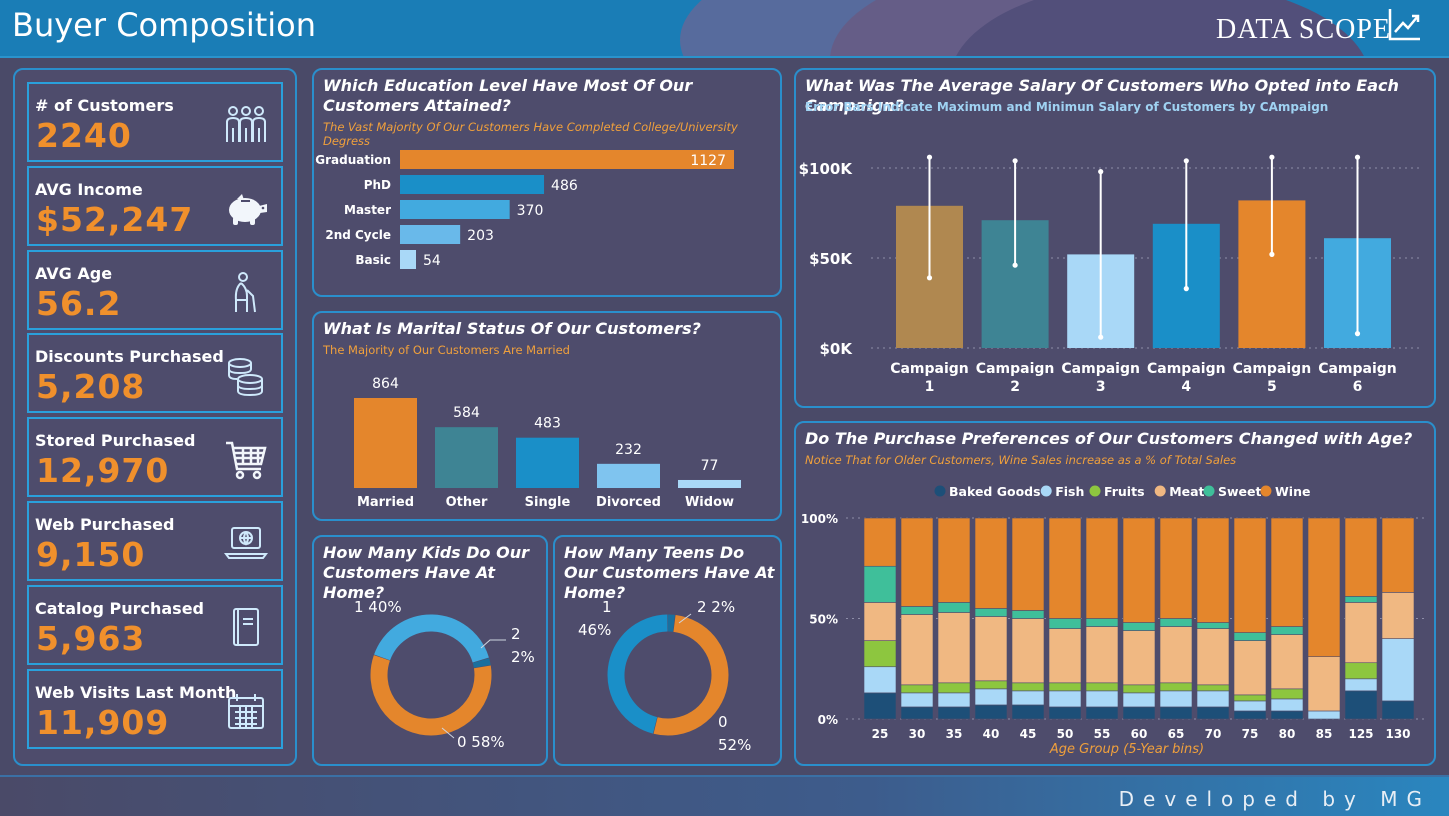 The height and width of the screenshot is (816, 1449). Describe the element at coordinates (709, 502) in the screenshot. I see `marital-category-label: Widow` at that location.